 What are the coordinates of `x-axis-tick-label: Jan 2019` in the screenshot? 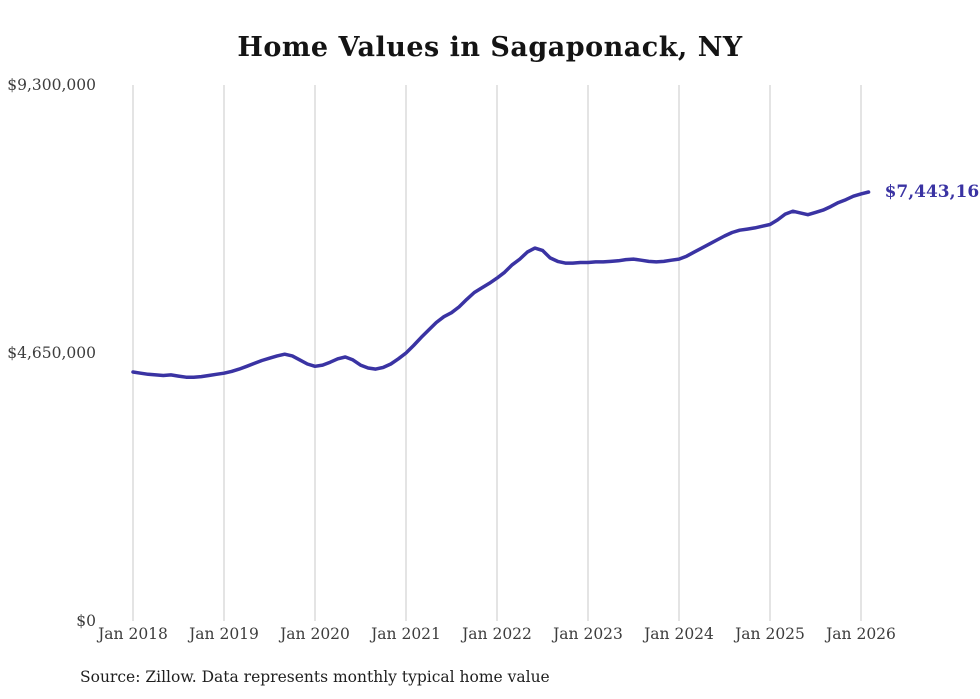 It's located at (224, 634).